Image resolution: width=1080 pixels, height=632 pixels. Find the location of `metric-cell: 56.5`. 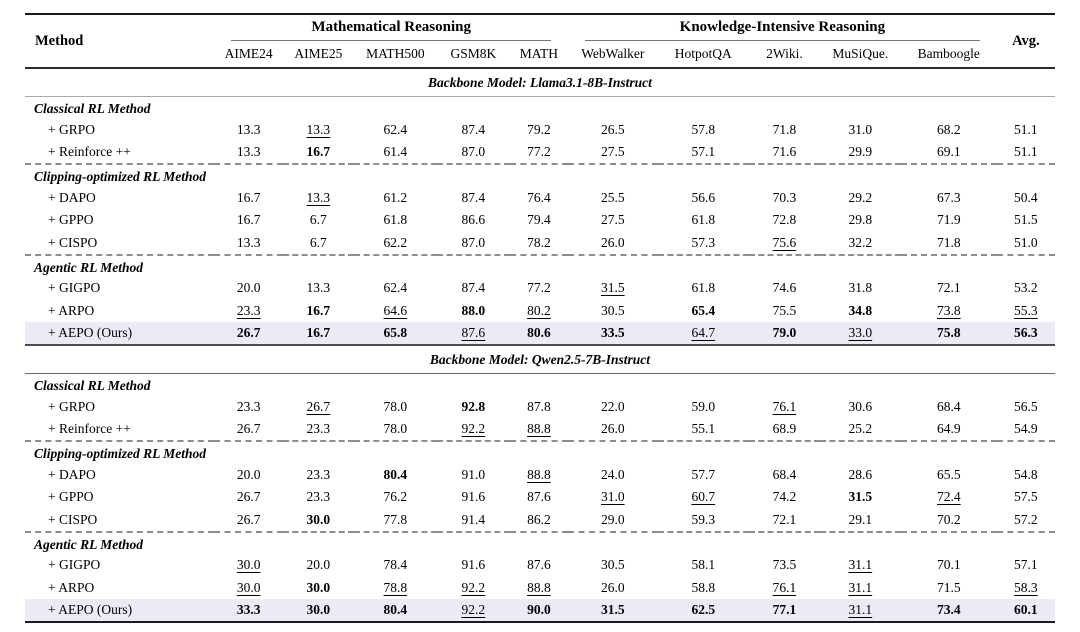

metric-cell: 56.5 is located at coordinates (1026, 406).